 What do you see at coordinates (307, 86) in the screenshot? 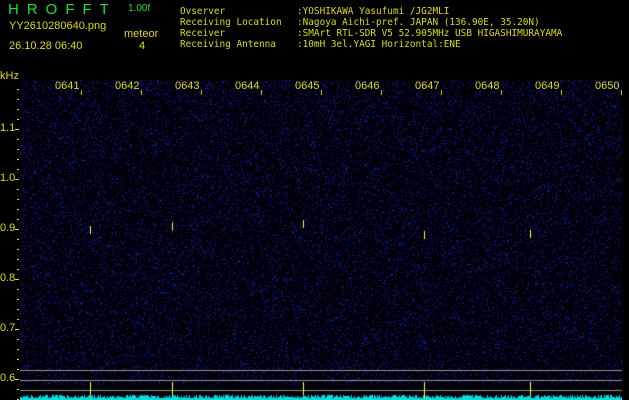
I see `time-label: 0645` at bounding box center [307, 86].